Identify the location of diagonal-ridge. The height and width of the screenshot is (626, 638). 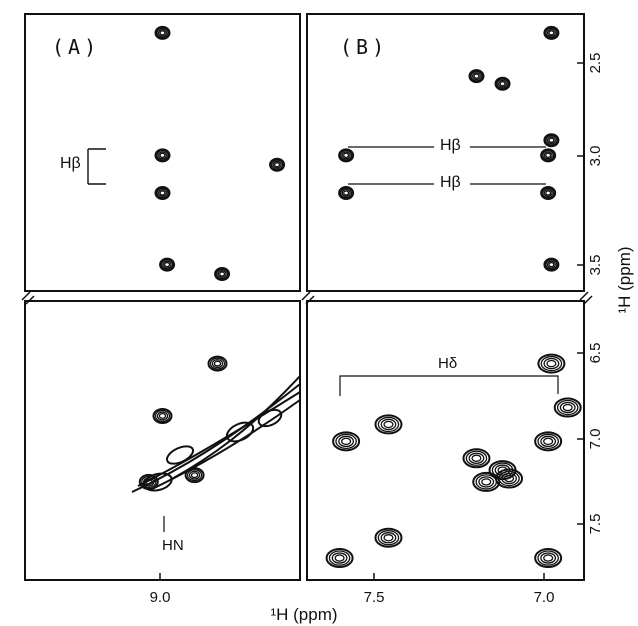
(216, 434).